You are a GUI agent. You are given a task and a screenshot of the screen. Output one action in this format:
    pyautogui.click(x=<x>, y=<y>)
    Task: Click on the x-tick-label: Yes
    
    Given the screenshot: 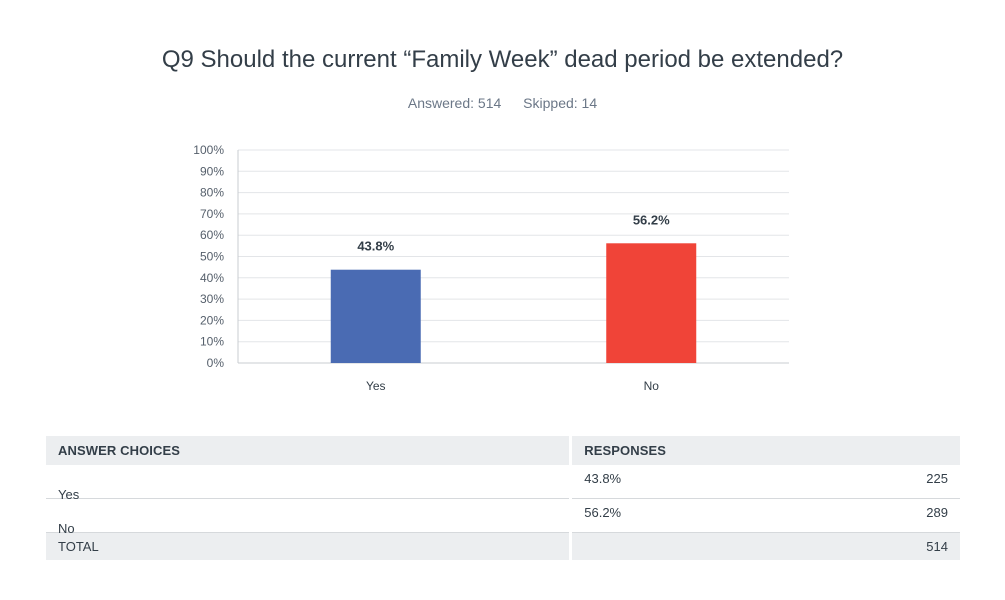 What is the action you would take?
    pyautogui.click(x=376, y=386)
    